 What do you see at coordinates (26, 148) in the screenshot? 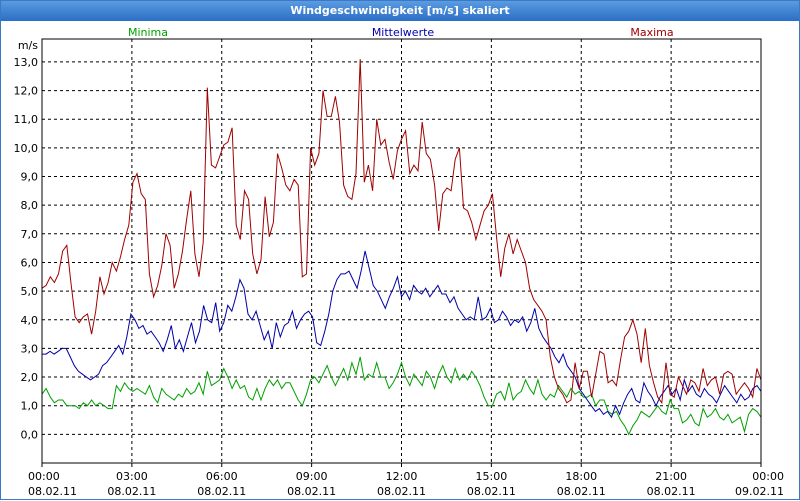
I see `y-tick-label: 10,0` at bounding box center [26, 148].